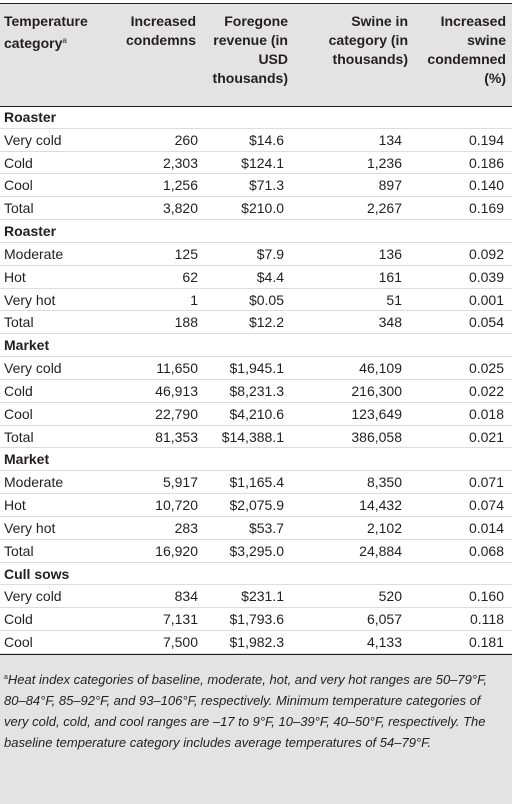  Describe the element at coordinates (256, 163) in the screenshot. I see `table-row: Cold 2,303 $124.1 1,236 0.186` at that location.